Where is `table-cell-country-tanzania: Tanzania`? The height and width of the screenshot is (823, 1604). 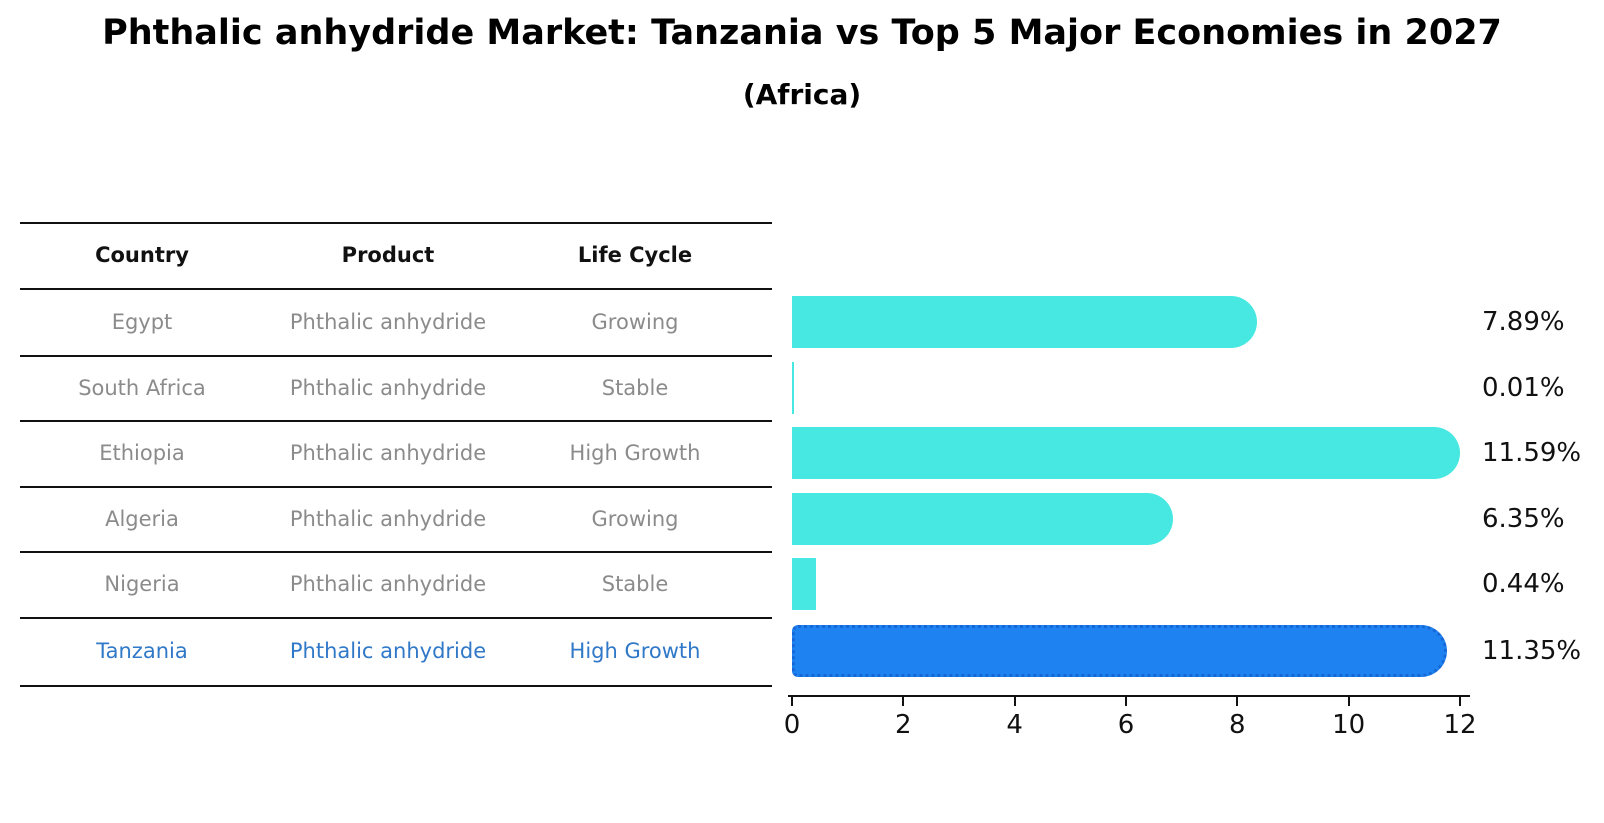
table-cell-country-tanzania: Tanzania is located at coordinates (142, 651).